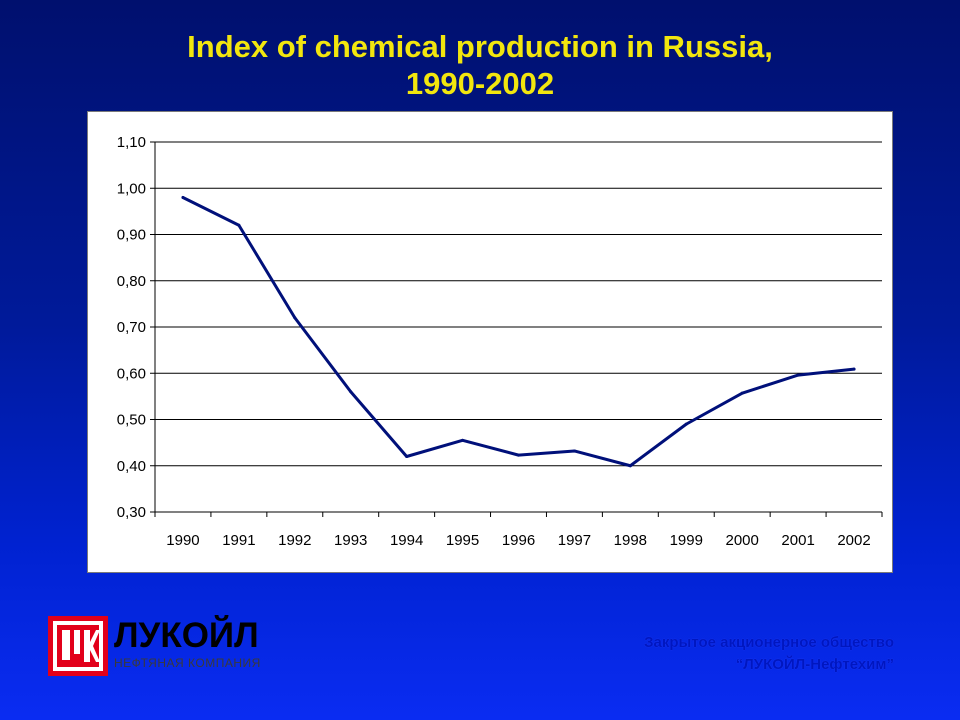 This screenshot has height=720, width=960. I want to click on company-line-1: Закрытое акционерное общество, so click(769, 642).